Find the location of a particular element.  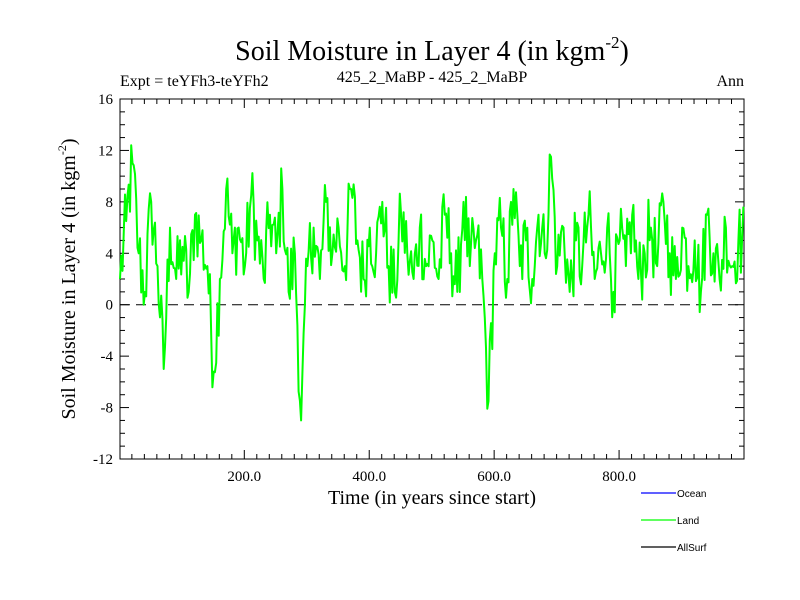

legend: Ocean Land AllSurf is located at coordinates (674, 521).